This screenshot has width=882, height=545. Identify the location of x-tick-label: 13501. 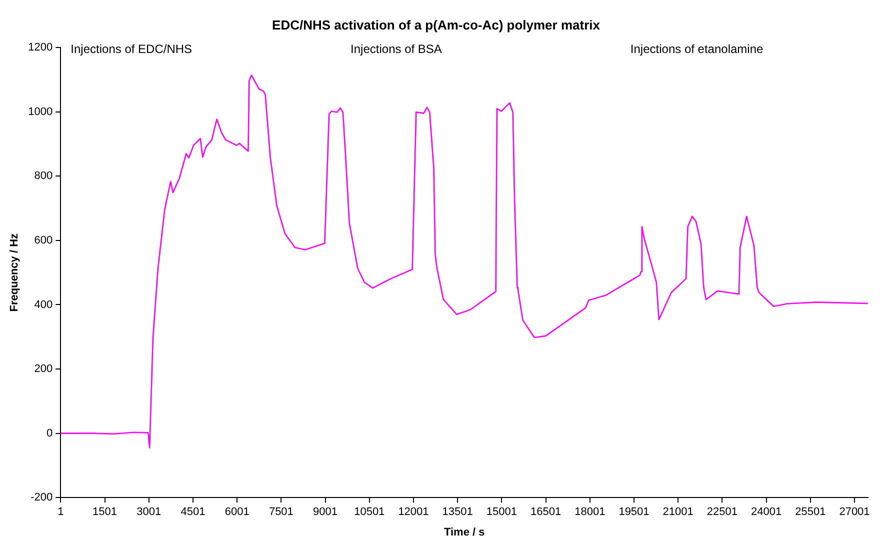
(457, 512).